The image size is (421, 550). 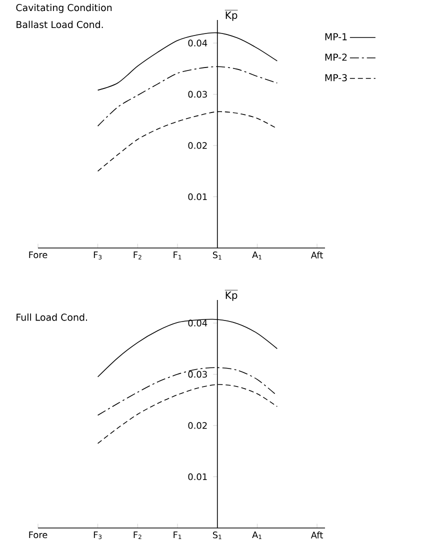 What do you see at coordinates (51, 317) in the screenshot?
I see `text: Full Load Cond.` at bounding box center [51, 317].